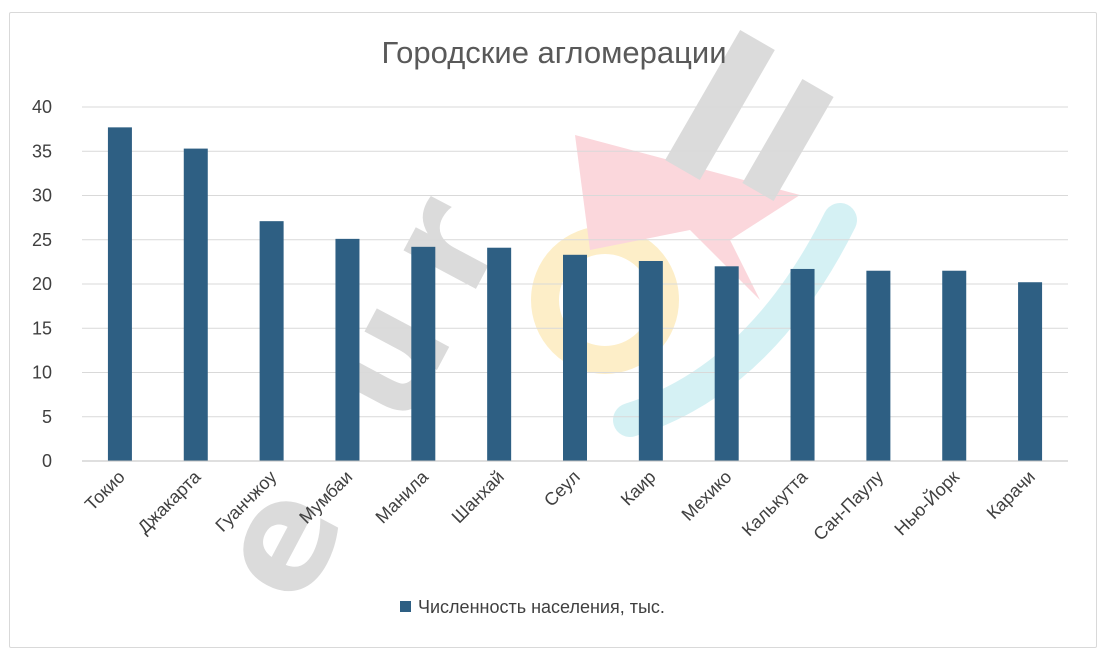 This screenshot has width=1114, height=662. Describe the element at coordinates (42, 151) in the screenshot. I see `y-tick-label: 35` at that location.